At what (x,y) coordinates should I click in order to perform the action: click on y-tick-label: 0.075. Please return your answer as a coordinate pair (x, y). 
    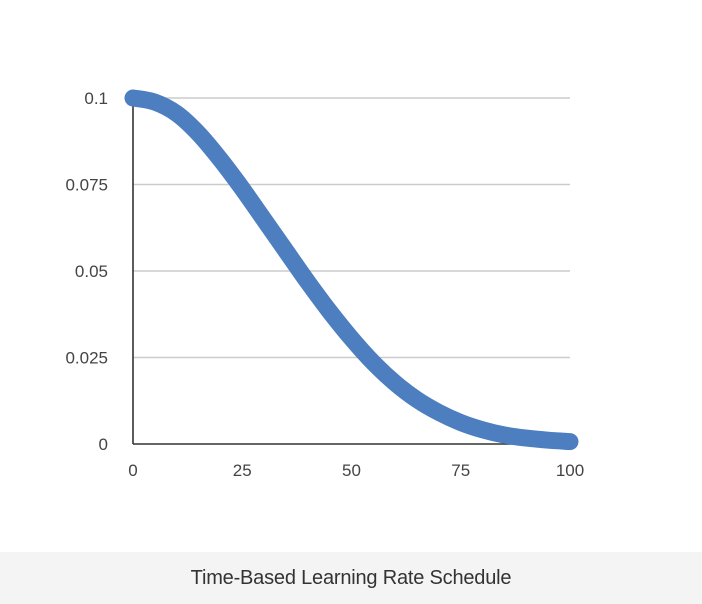
    Looking at the image, I should click on (86, 185).